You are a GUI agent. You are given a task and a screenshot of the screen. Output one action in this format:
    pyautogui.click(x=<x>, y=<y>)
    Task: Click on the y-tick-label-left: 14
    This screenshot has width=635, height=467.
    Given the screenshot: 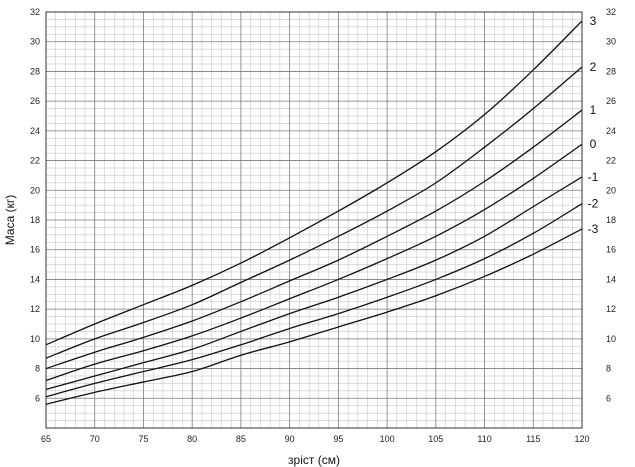 What is the action you would take?
    pyautogui.click(x=35, y=279)
    